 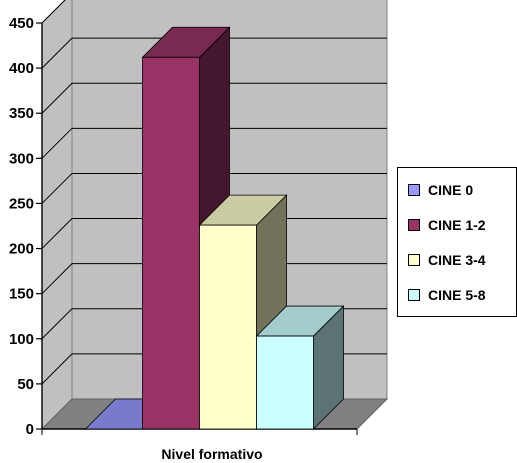 I want to click on side-wall, so click(x=57, y=215).